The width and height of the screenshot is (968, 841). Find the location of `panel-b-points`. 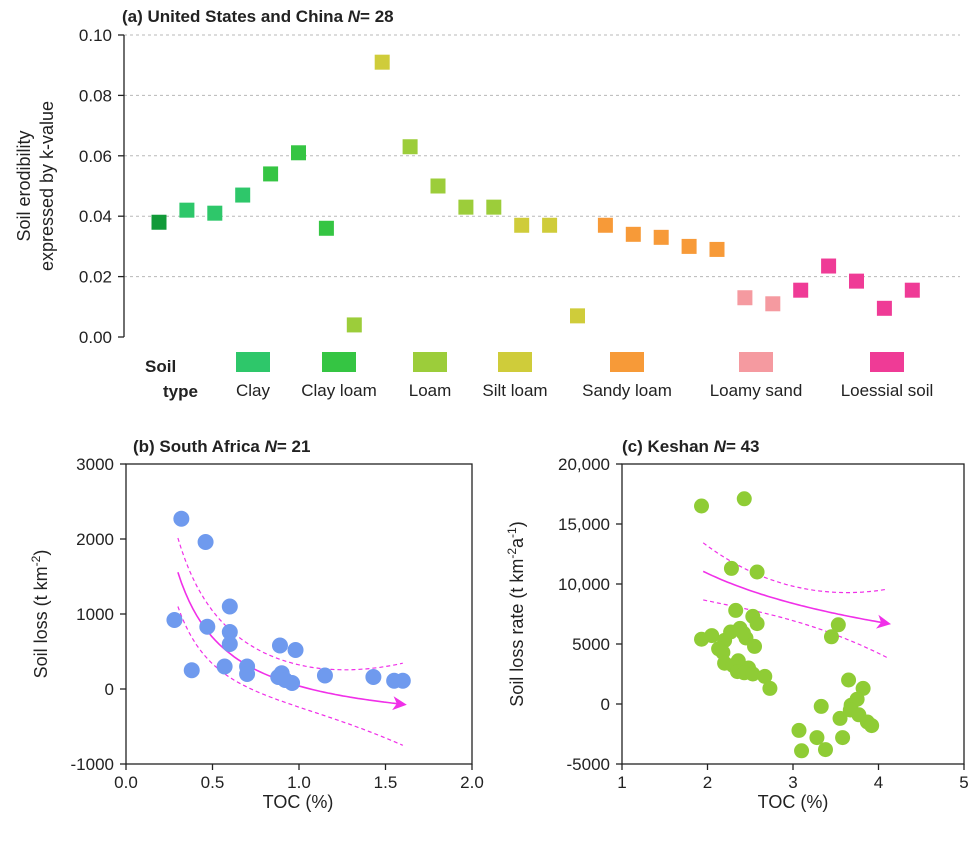

panel-b-points is located at coordinates (288, 600).